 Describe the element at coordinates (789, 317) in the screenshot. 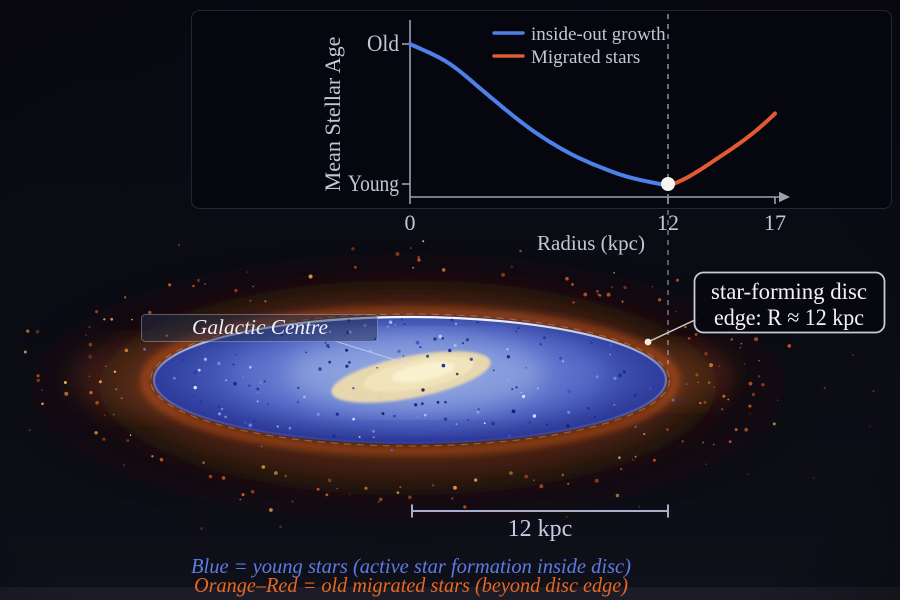

I see `svg-text: edge: R ≈ 12 kpc` at that location.